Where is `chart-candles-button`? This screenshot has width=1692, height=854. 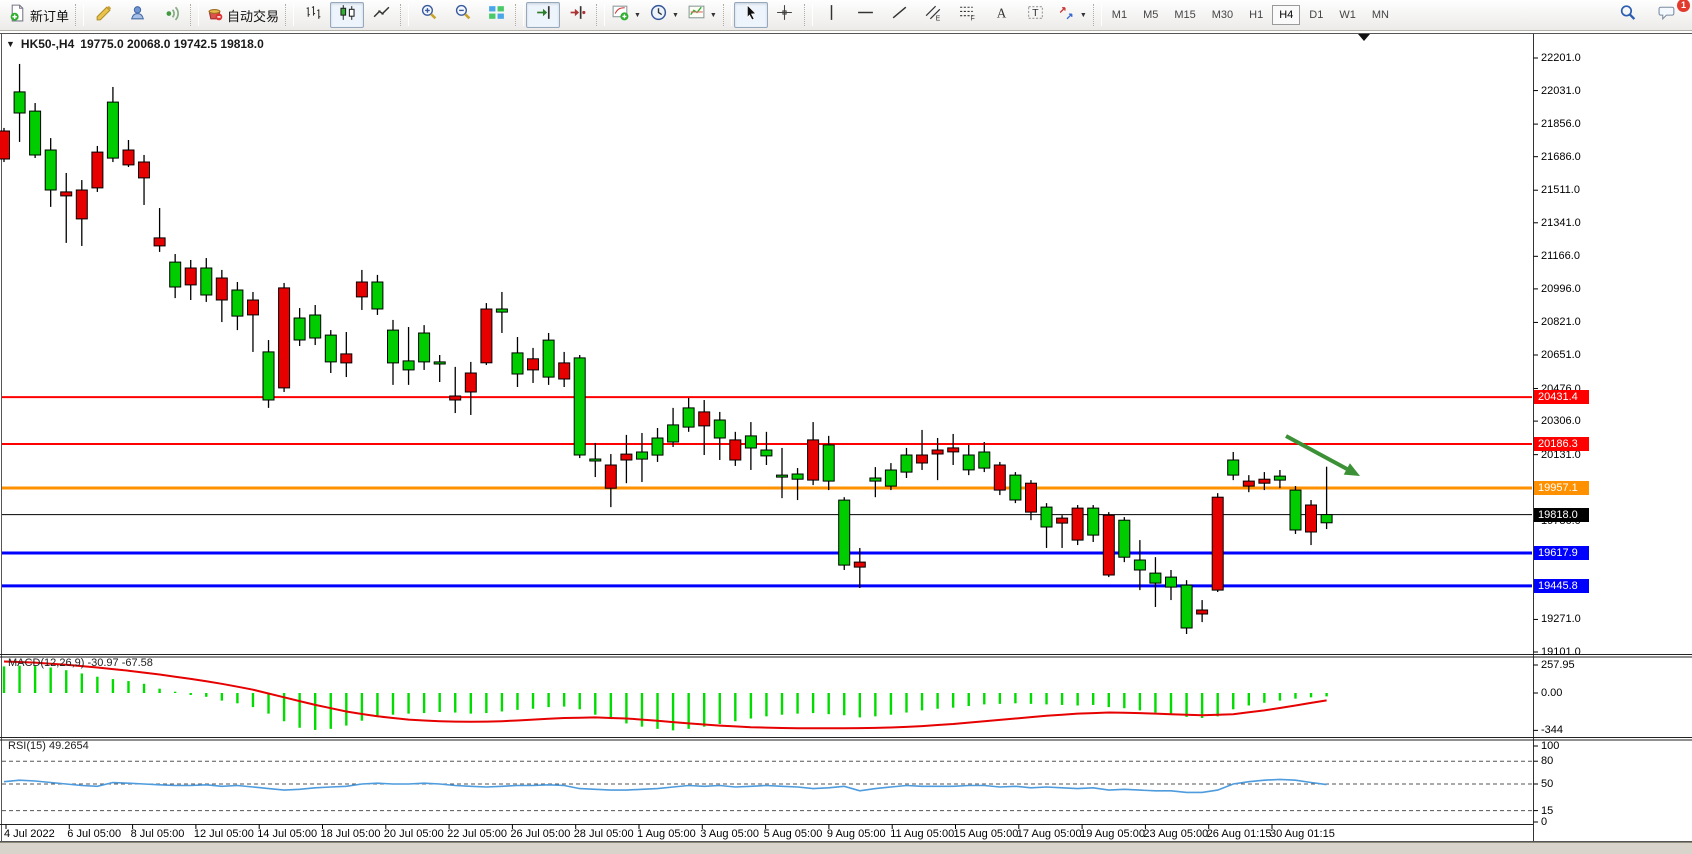
chart-candles-button is located at coordinates (347, 15).